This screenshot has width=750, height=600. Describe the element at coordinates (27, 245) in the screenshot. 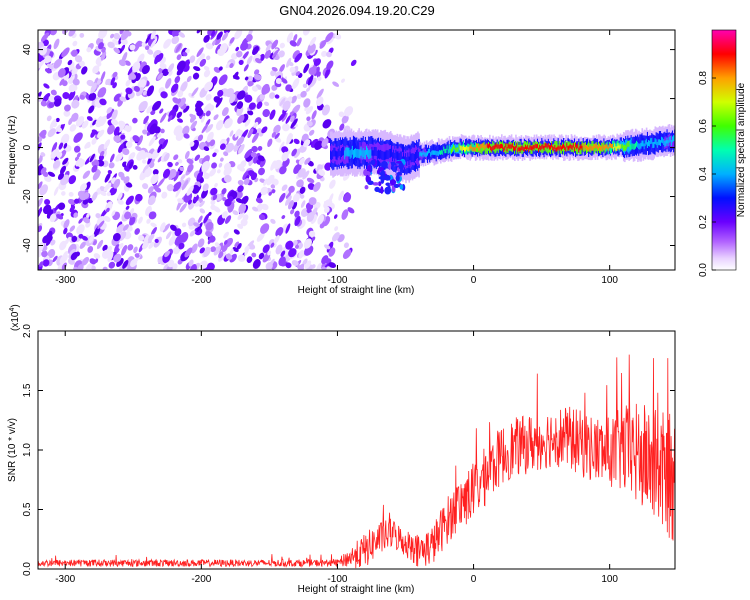

I see `y-tick-label: -40` at that location.